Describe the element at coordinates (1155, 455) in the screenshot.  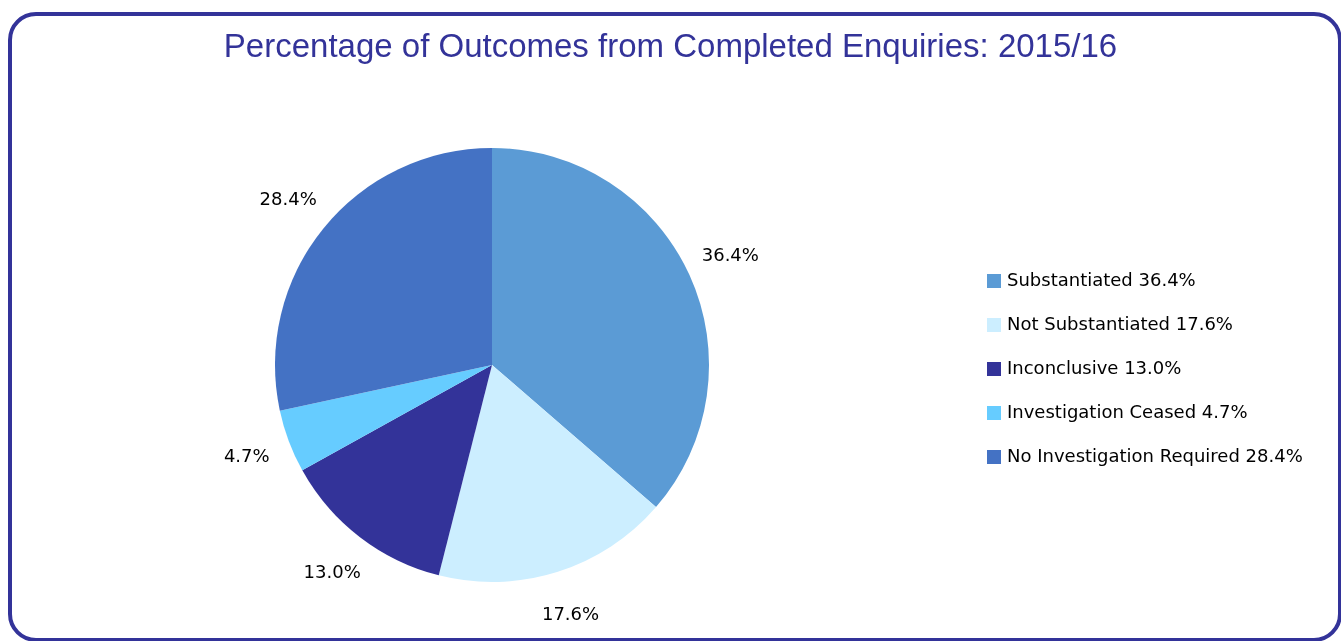
I see `legend-label: No Investigation Required 28.4%` at that location.